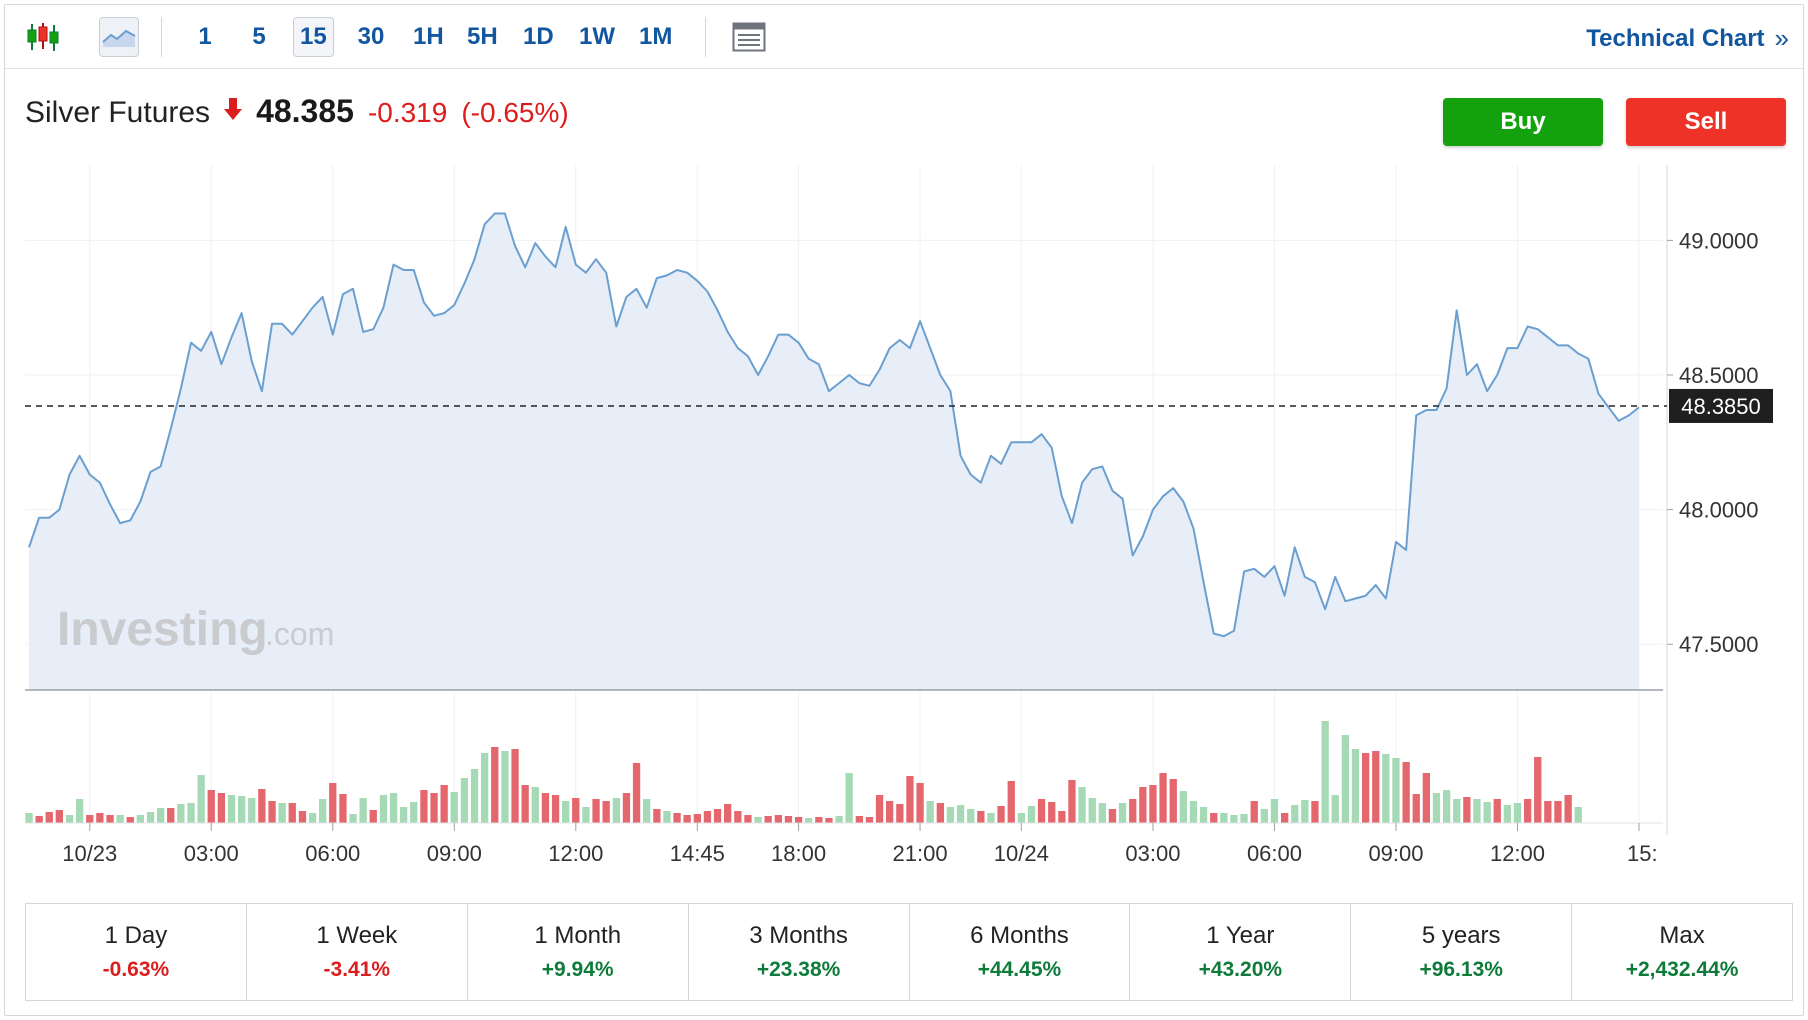 The image size is (1808, 1020). What do you see at coordinates (119, 37) in the screenshot?
I see `area-chart-icon` at bounding box center [119, 37].